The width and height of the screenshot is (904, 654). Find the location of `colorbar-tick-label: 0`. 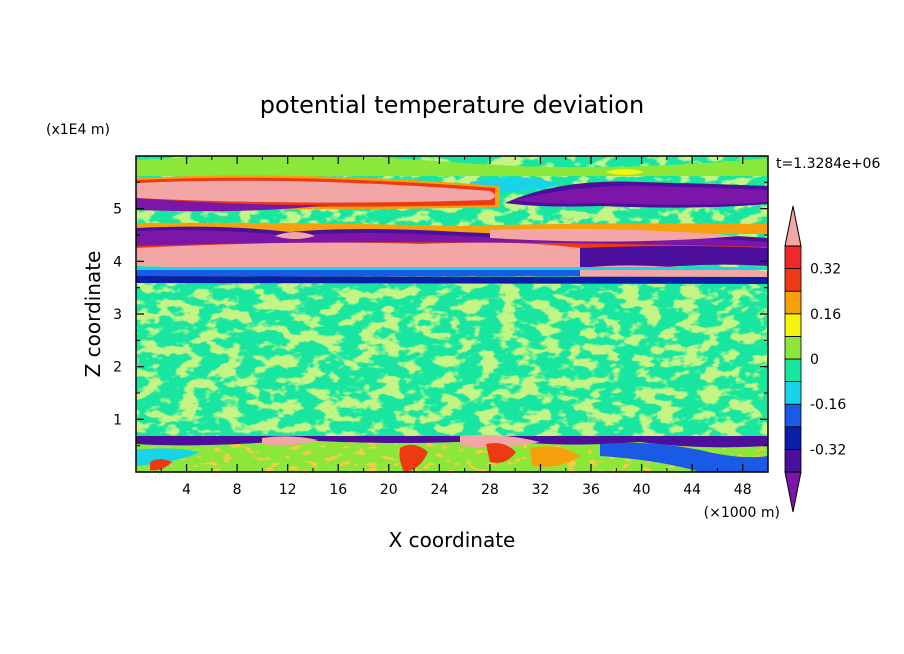

colorbar-tick-label: 0 is located at coordinates (814, 360).